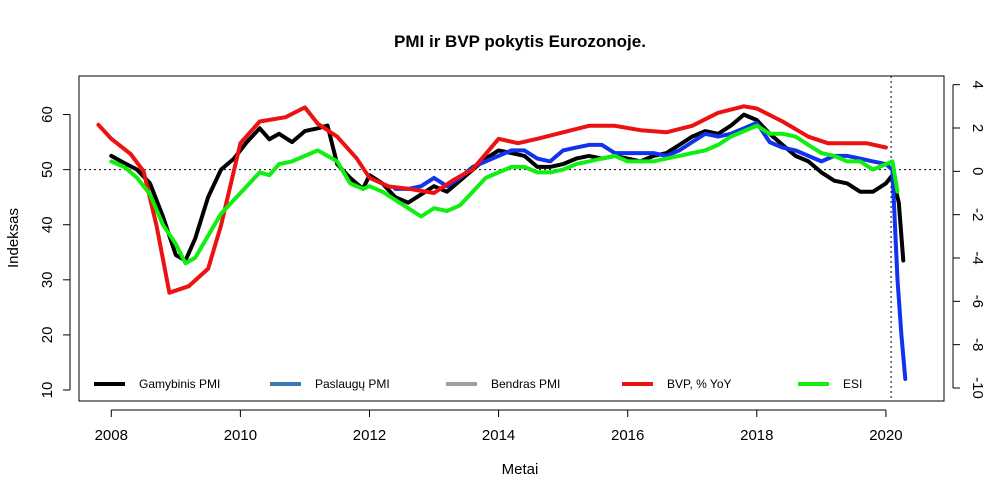  I want to click on y-tick-label: 60, so click(47, 114).